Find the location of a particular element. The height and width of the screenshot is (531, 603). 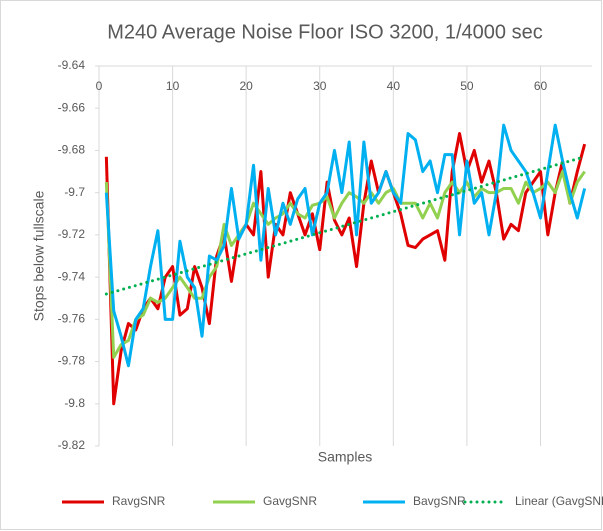

x-tick-label: 30 is located at coordinates (320, 86).